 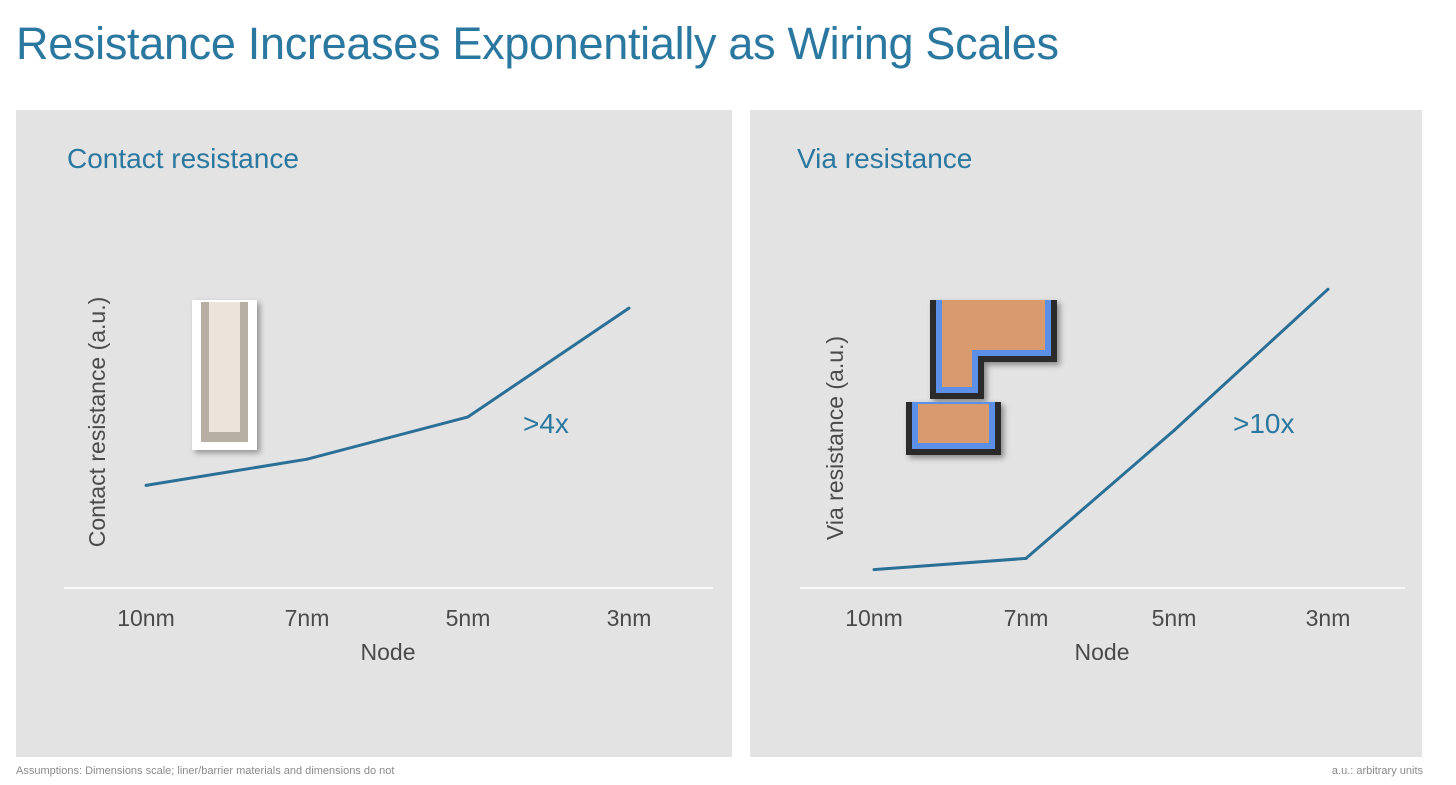 What do you see at coordinates (224, 375) in the screenshot?
I see `contact-icon` at bounding box center [224, 375].